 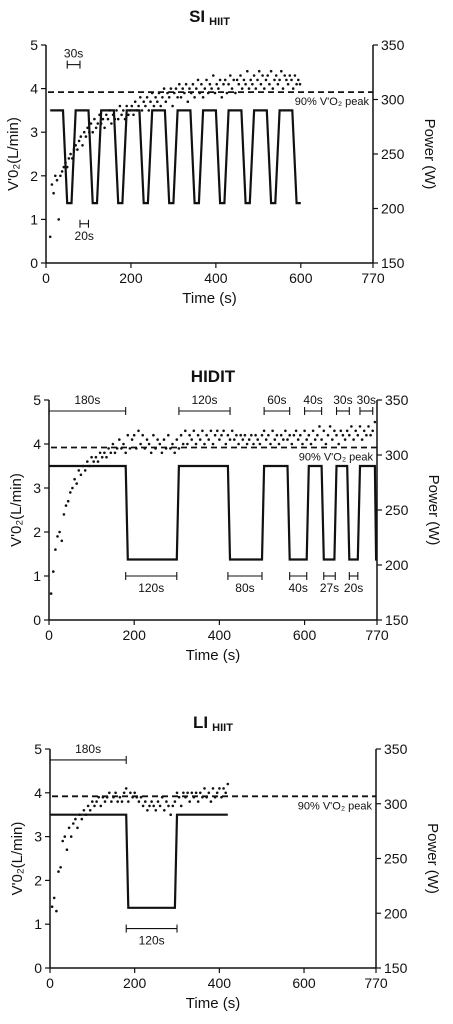 I want to click on chart-title-subscript: HIIT, so click(x=222, y=728).